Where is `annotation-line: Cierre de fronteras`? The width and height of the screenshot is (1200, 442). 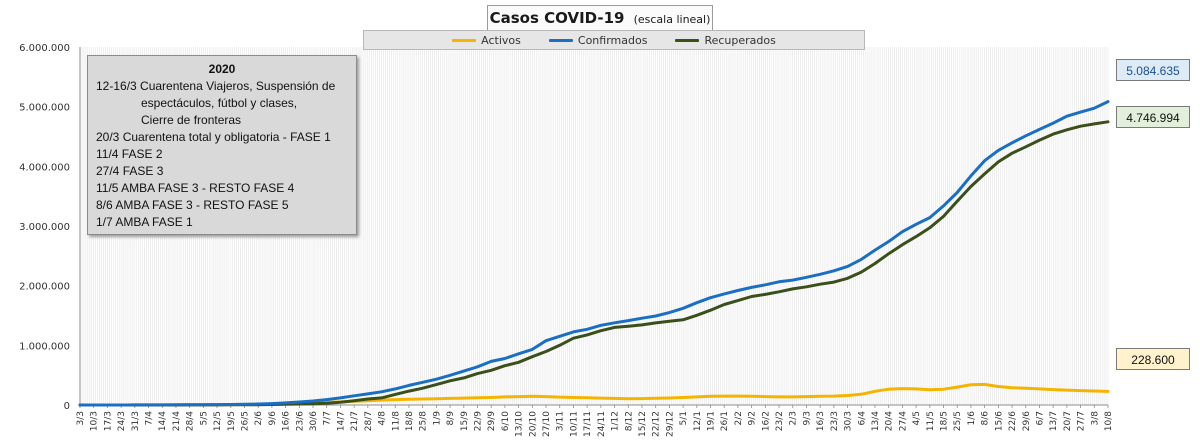
annotation-line: Cierre de fronteras is located at coordinates (191, 120).